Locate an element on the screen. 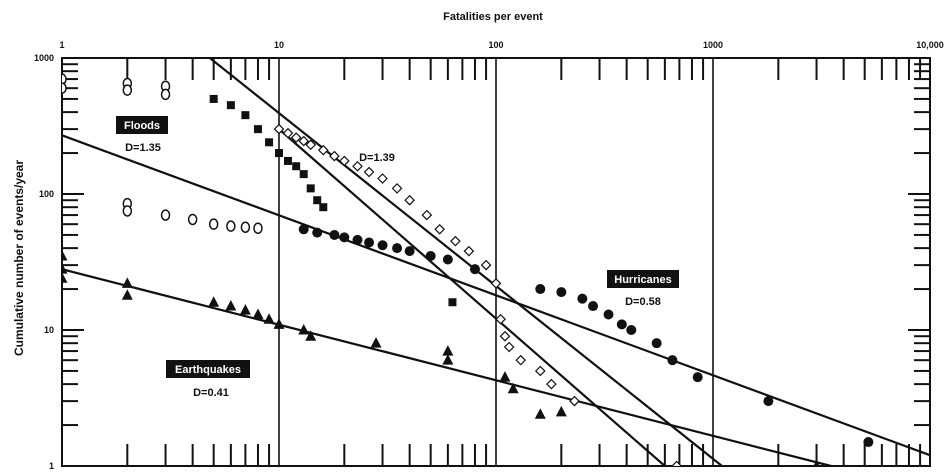 Image resolution: width=949 pixels, height=475 pixels. earthquakes-label-box is located at coordinates (208, 369).